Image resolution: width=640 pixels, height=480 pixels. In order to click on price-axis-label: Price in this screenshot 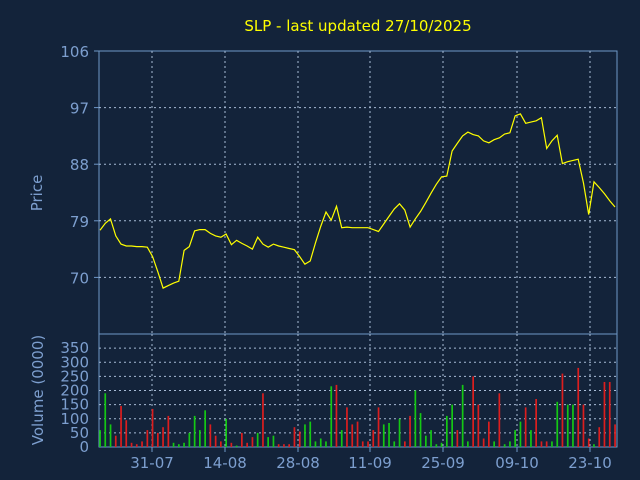, I will do `click(37, 193)`.